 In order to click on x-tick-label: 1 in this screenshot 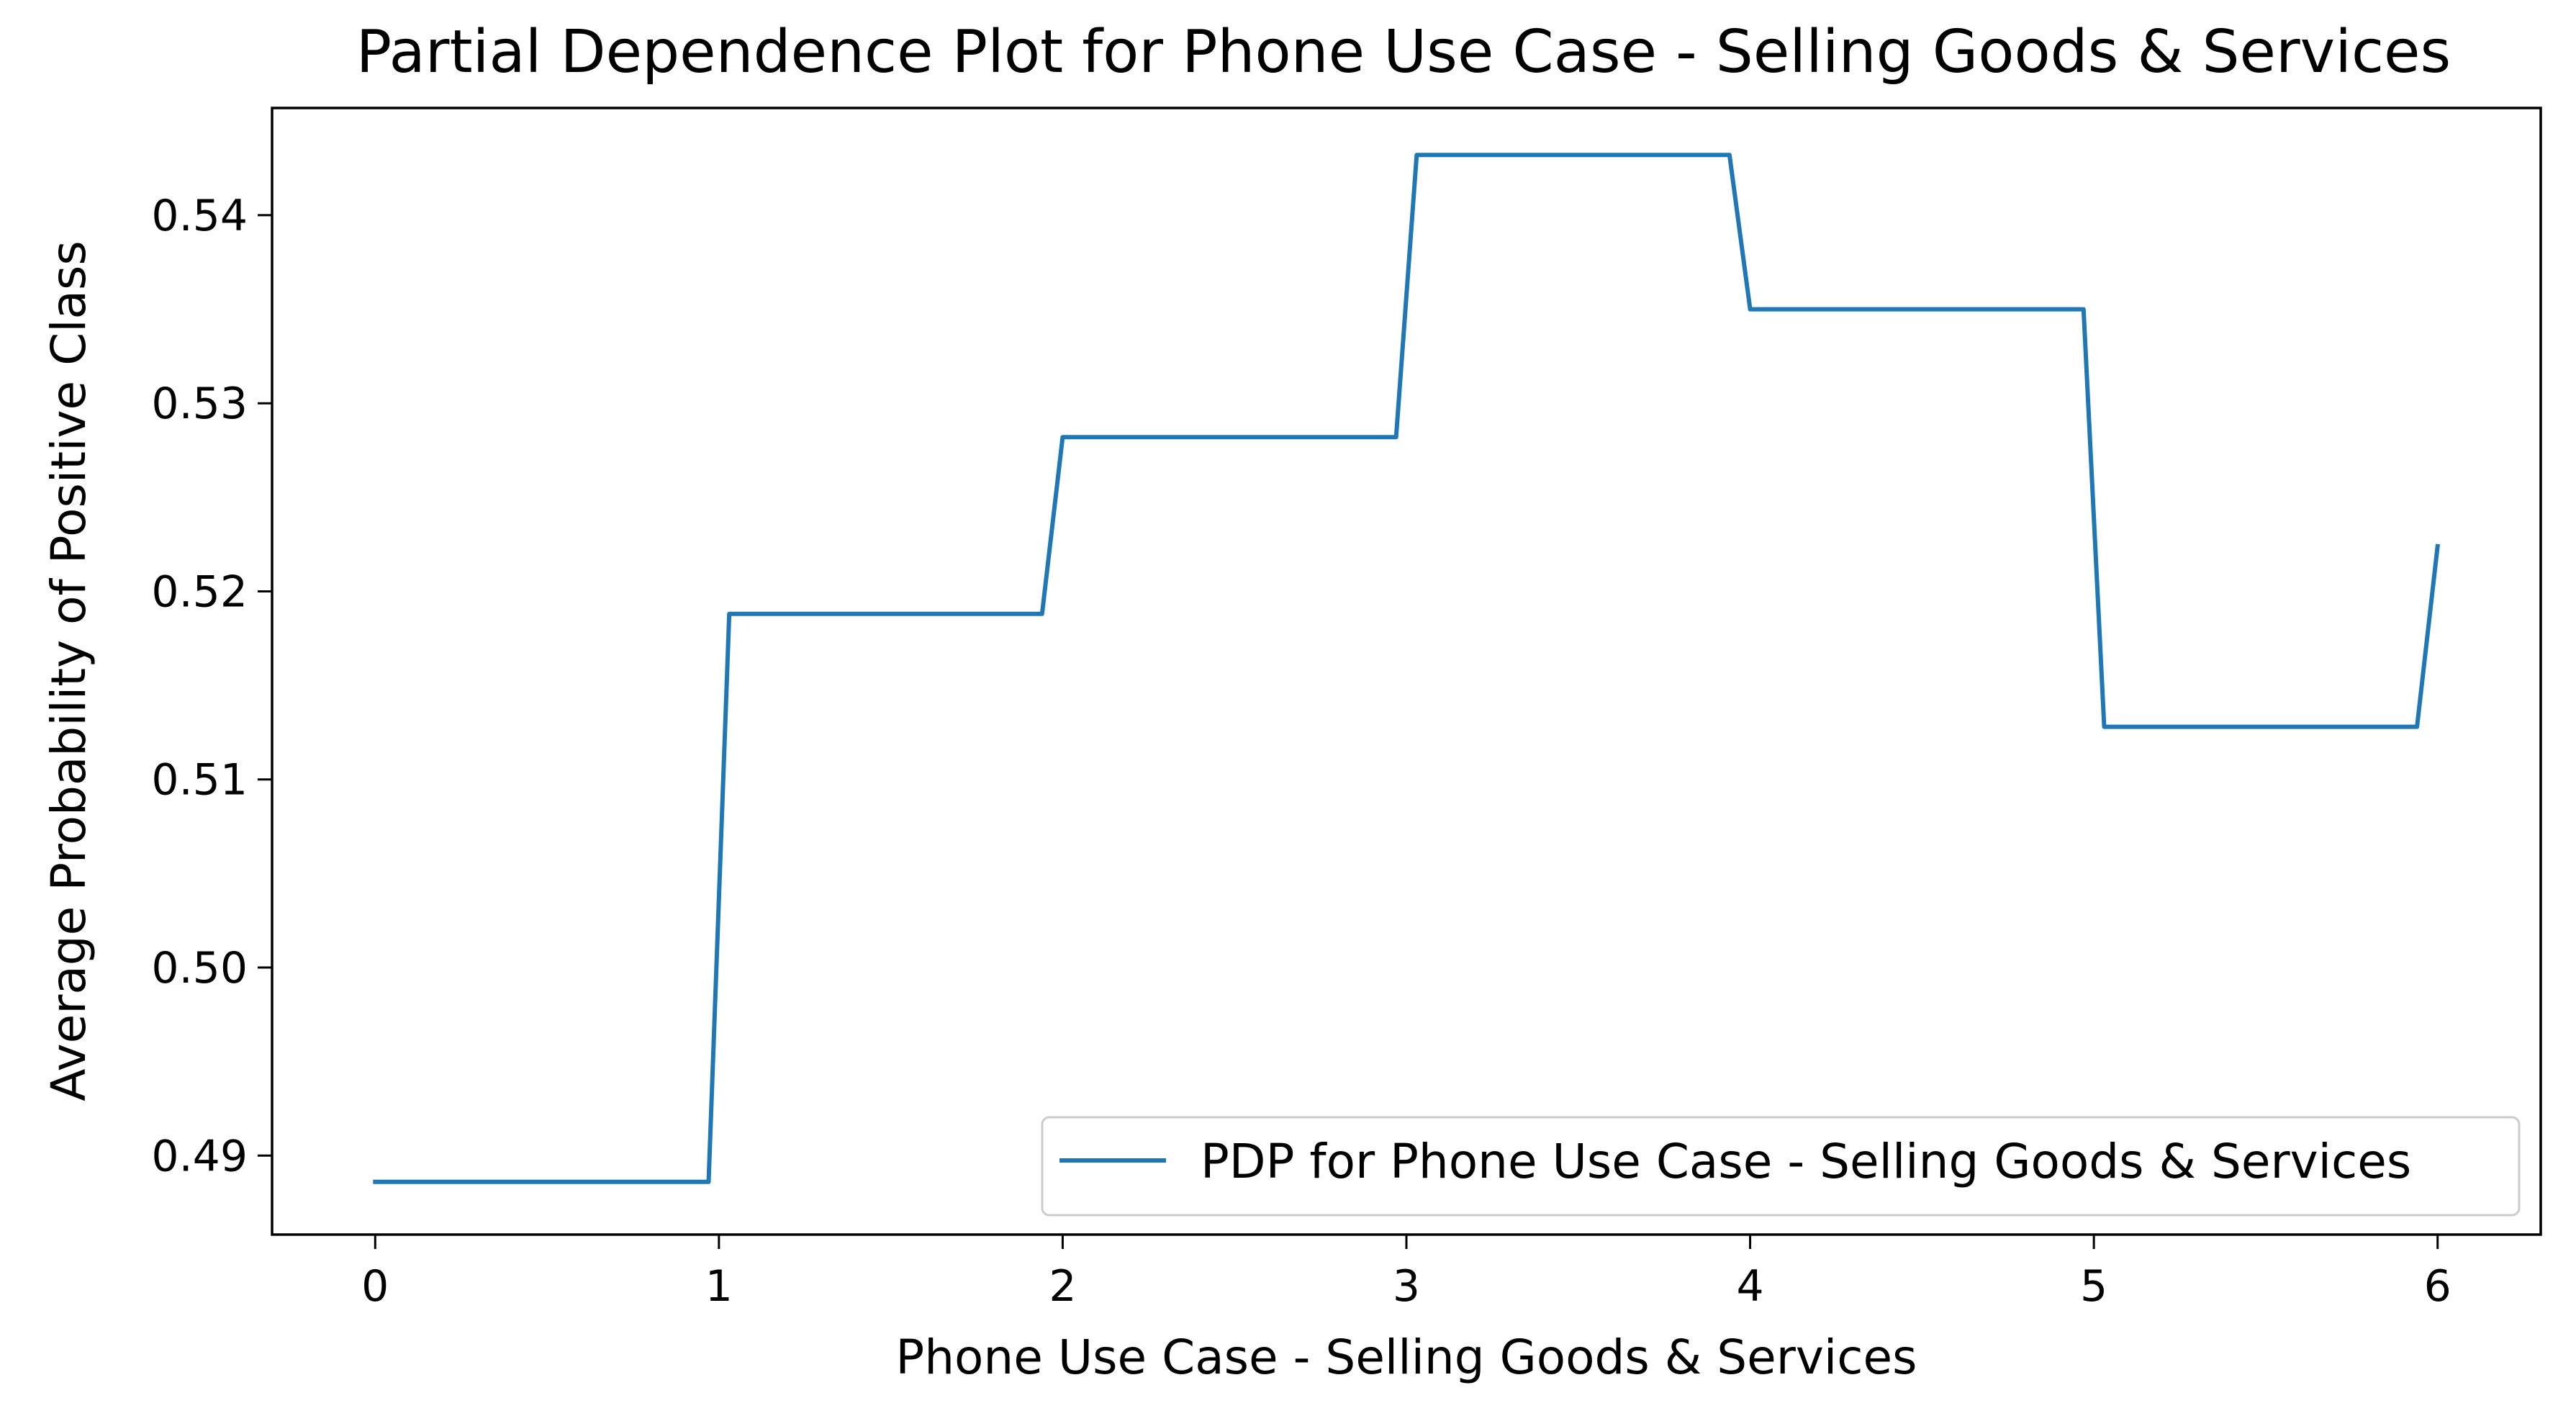, I will do `click(719, 1286)`.